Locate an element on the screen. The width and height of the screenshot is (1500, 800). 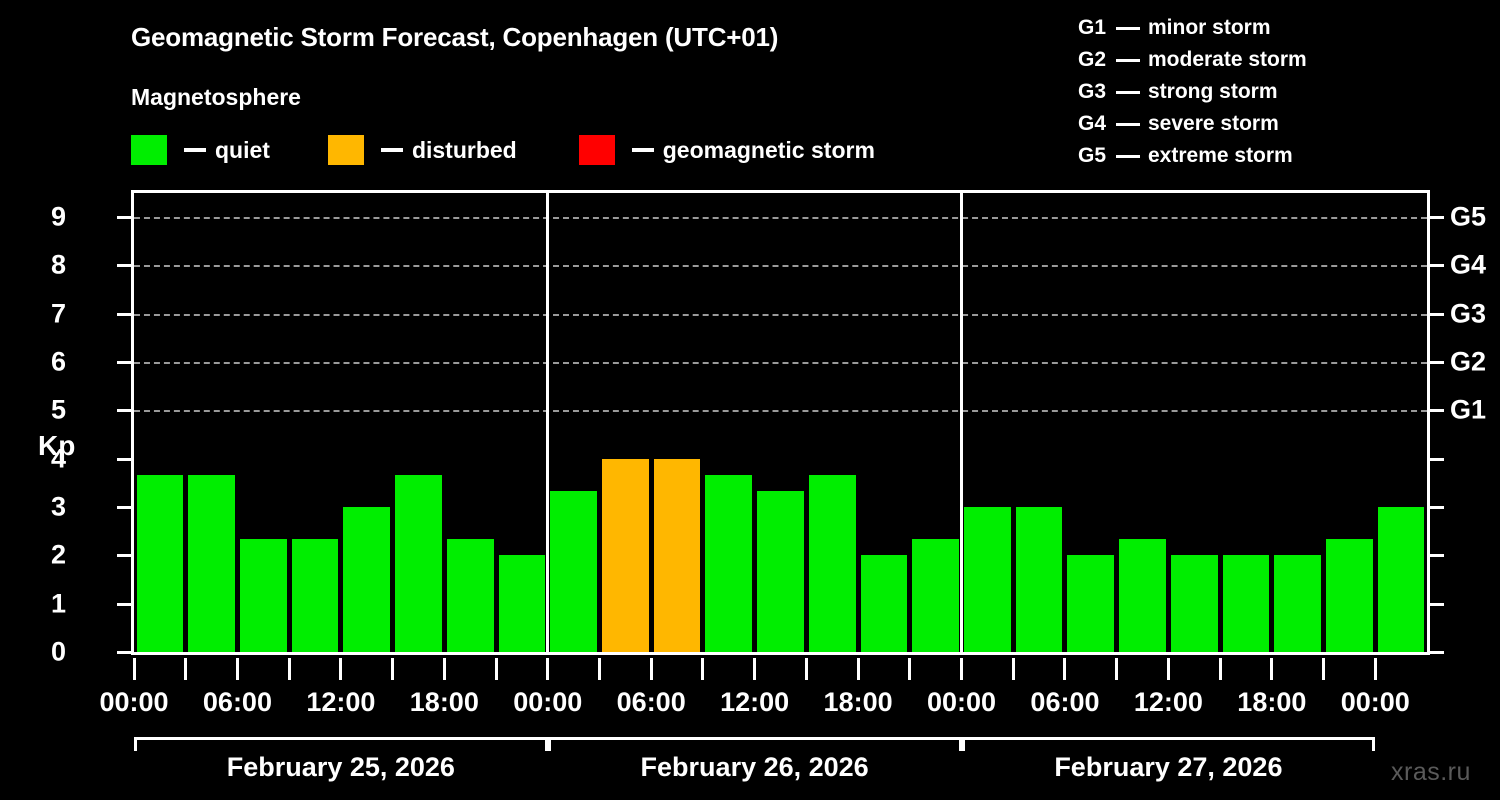
storm-swatch-icon is located at coordinates (596, 150).